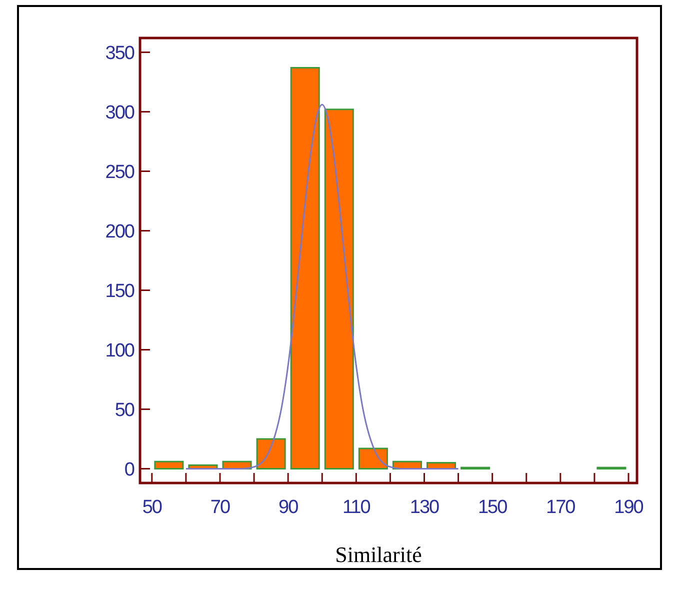 This screenshot has width=673, height=589. Describe the element at coordinates (129, 469) in the screenshot. I see `y-tick-label: 0` at that location.